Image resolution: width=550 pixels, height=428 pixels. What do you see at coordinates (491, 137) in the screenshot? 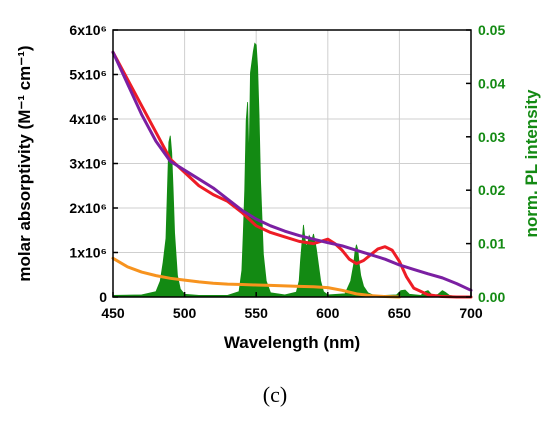
I see `y-right-tick-label-3: 0.03` at bounding box center [491, 137].